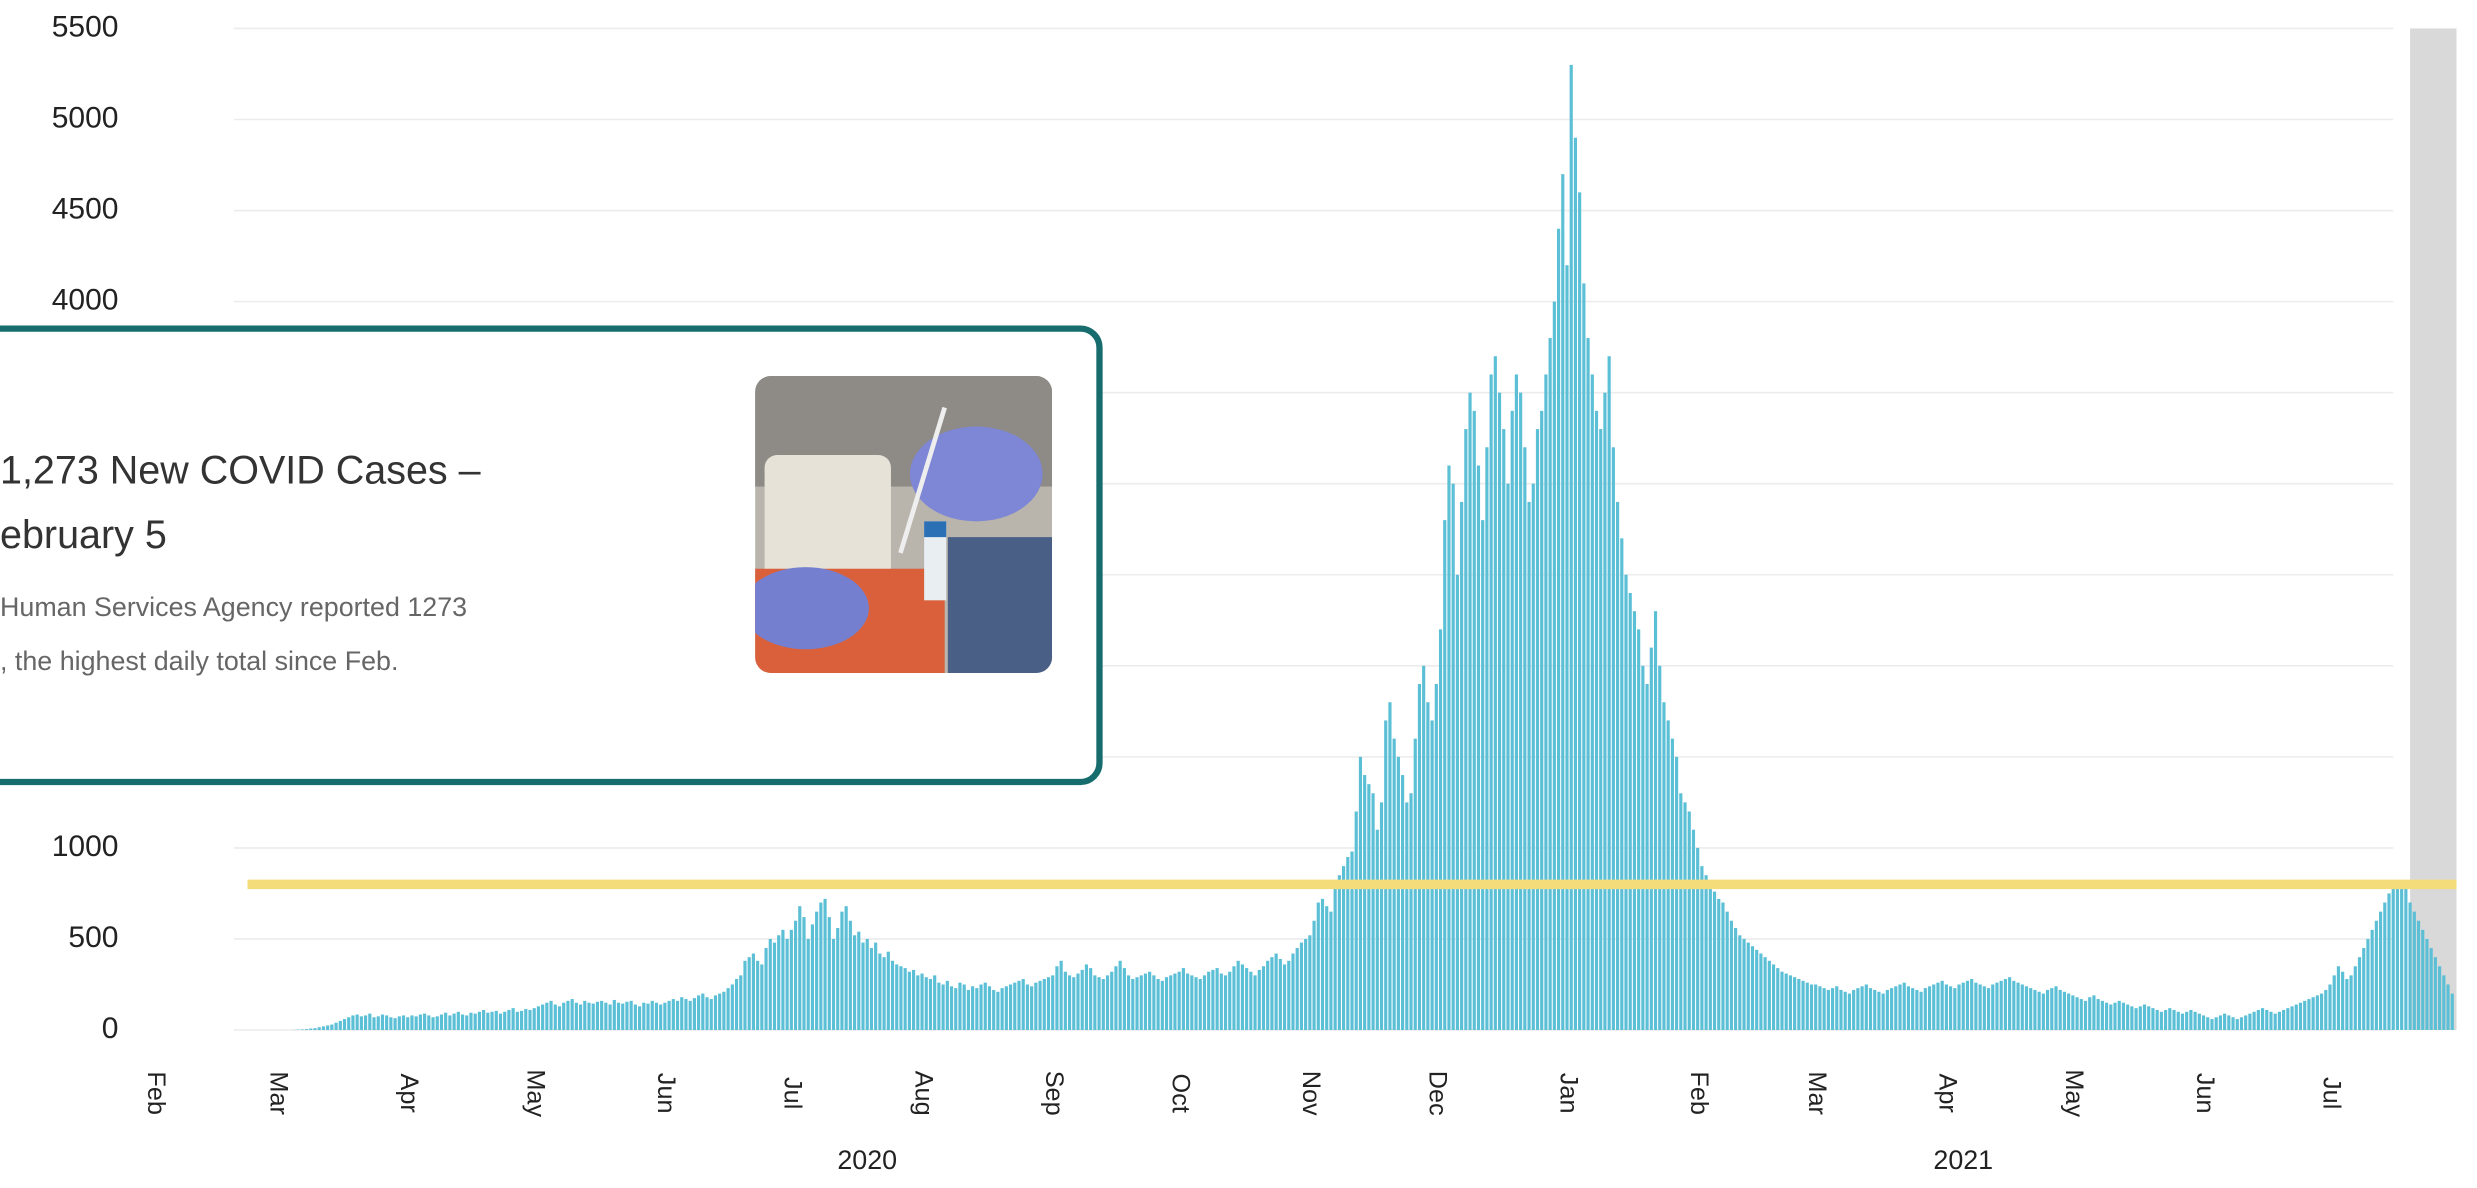 The width and height of the screenshot is (2477, 1188). What do you see at coordinates (199, 661) in the screenshot?
I see `card-body: , the highest daily total since Feb.` at bounding box center [199, 661].